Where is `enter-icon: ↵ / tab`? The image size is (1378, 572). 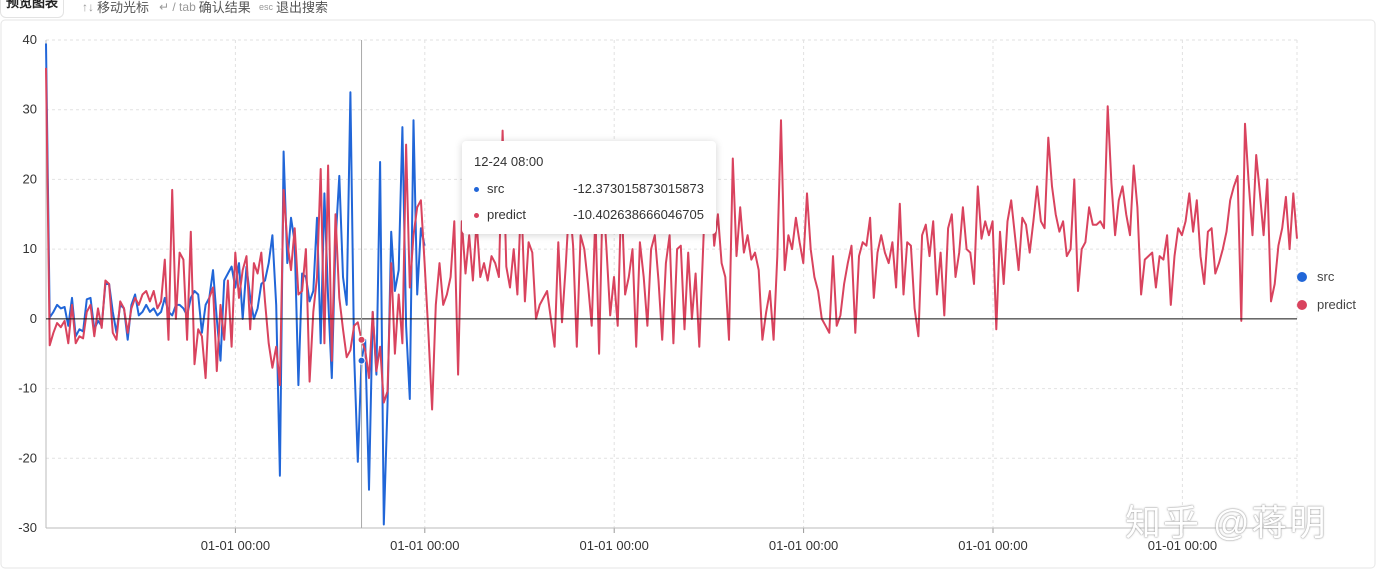 enter-icon: ↵ / tab is located at coordinates (177, 7).